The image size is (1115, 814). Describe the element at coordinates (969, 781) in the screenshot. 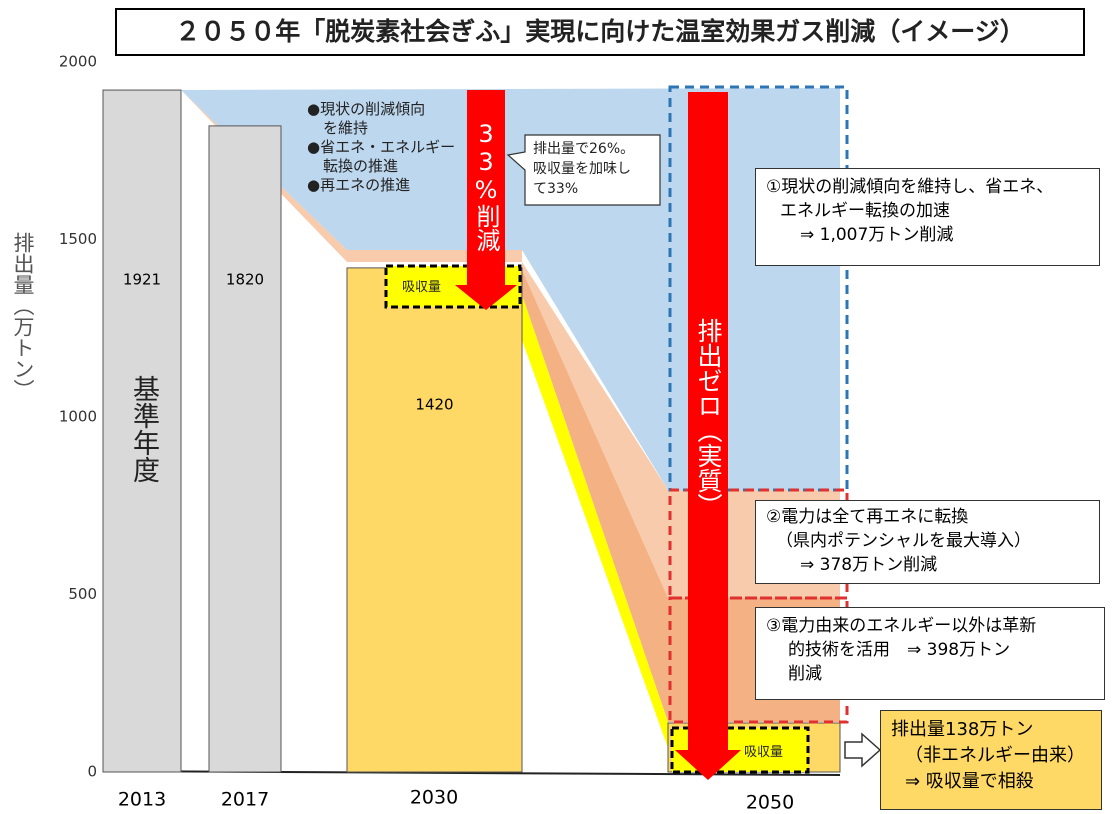

I see `text-line: ⇒ 吸収量で相殺` at that location.